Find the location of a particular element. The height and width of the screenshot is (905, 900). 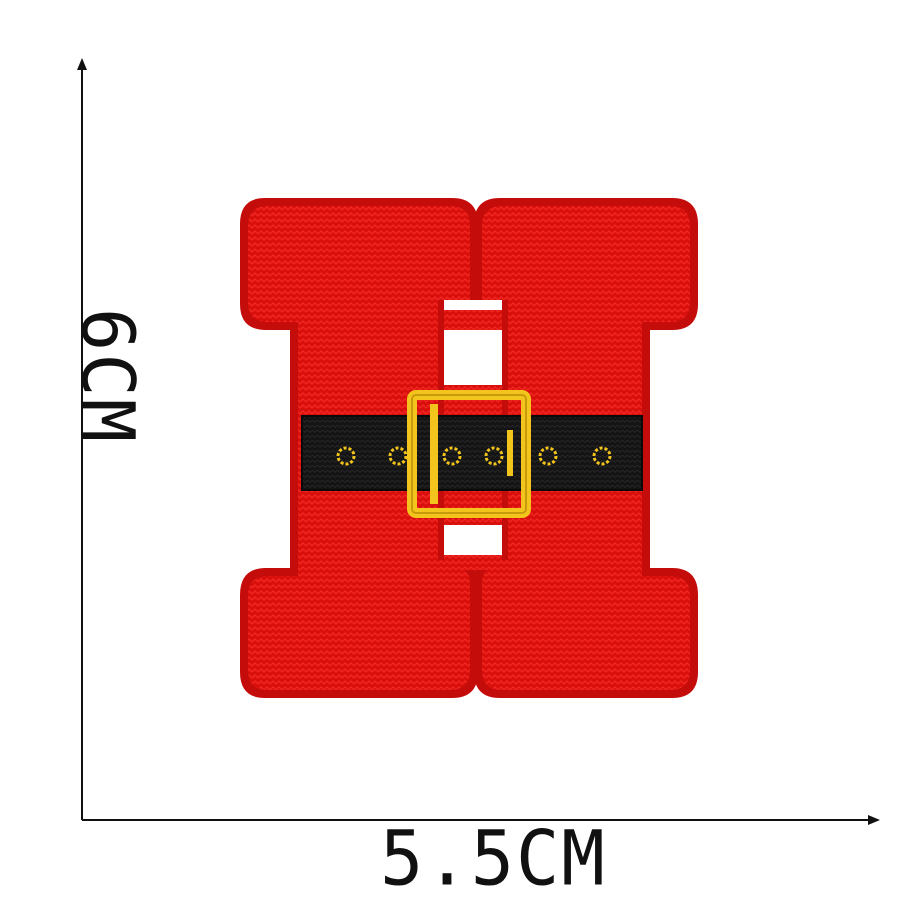

horizontal-axis is located at coordinates (481, 820).